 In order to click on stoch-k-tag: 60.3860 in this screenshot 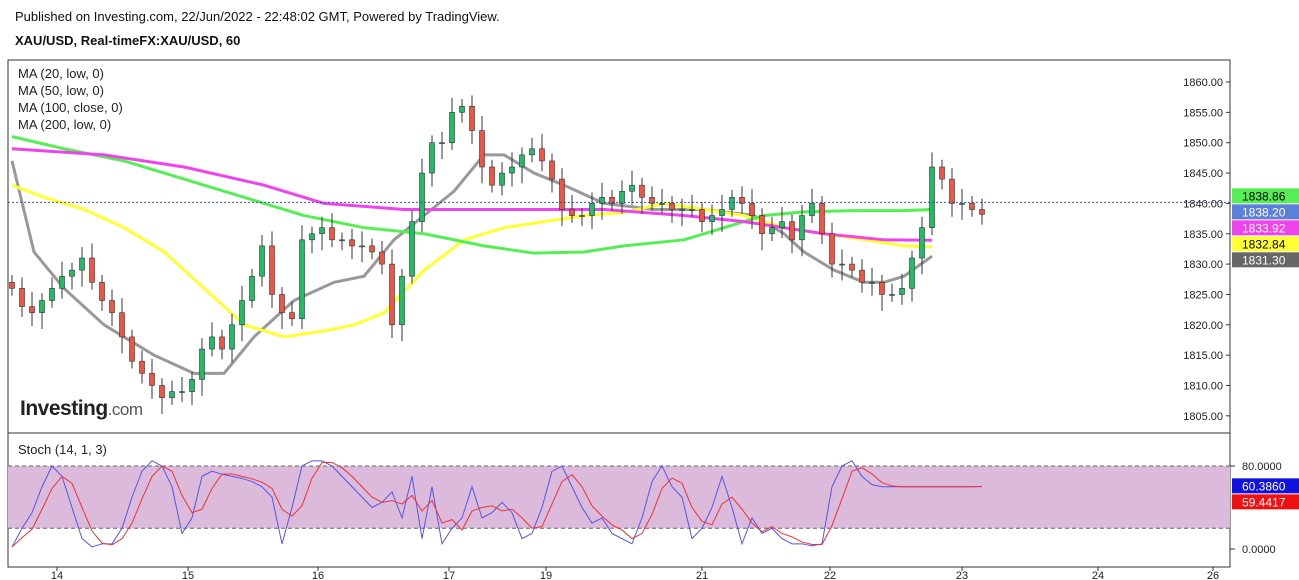, I will do `click(1264, 486)`.